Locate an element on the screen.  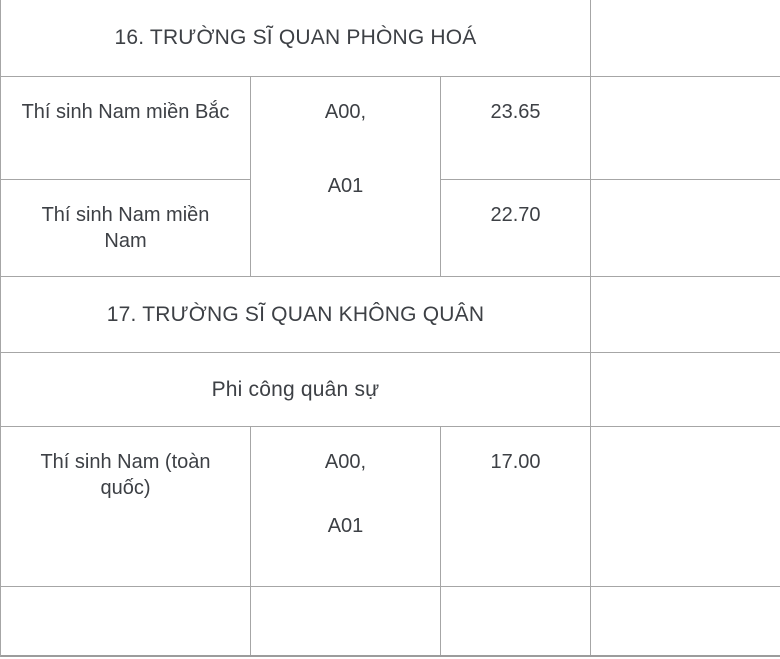
section-17-subtitle: Phi công quân sự is located at coordinates (295, 389).